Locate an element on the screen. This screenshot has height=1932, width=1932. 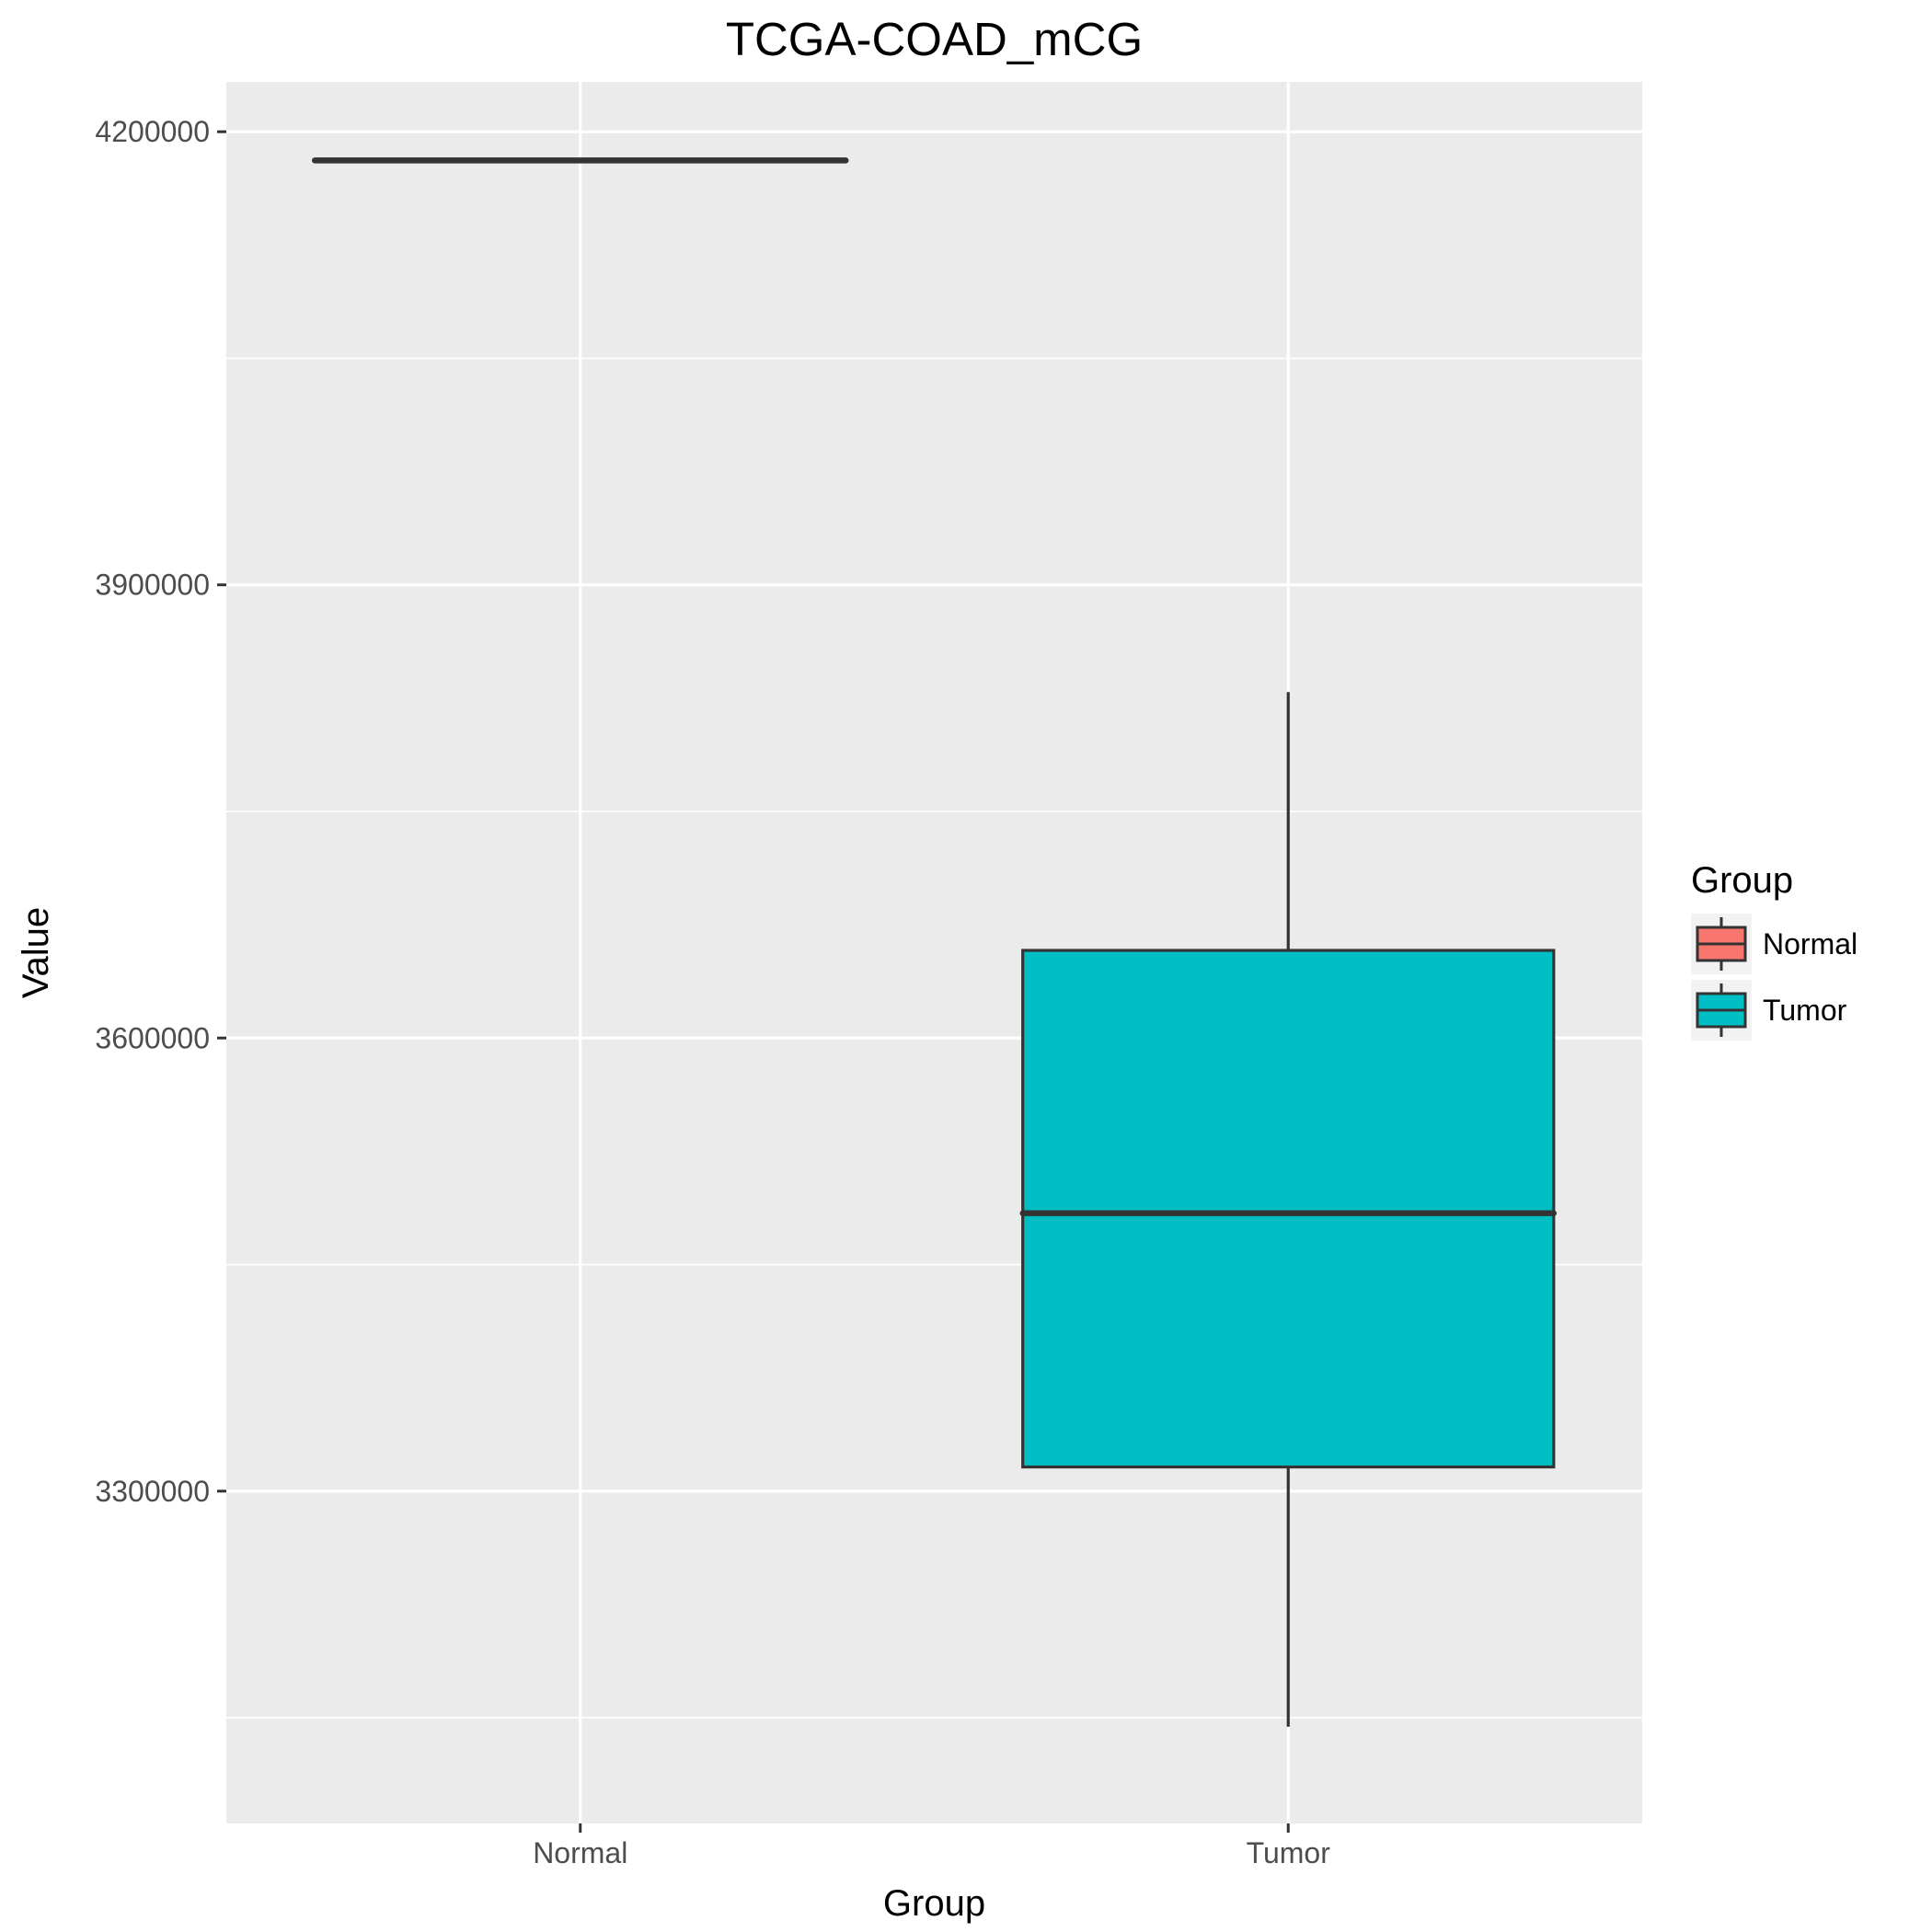
legend-items: Normal Tumor is located at coordinates (1774, 977).